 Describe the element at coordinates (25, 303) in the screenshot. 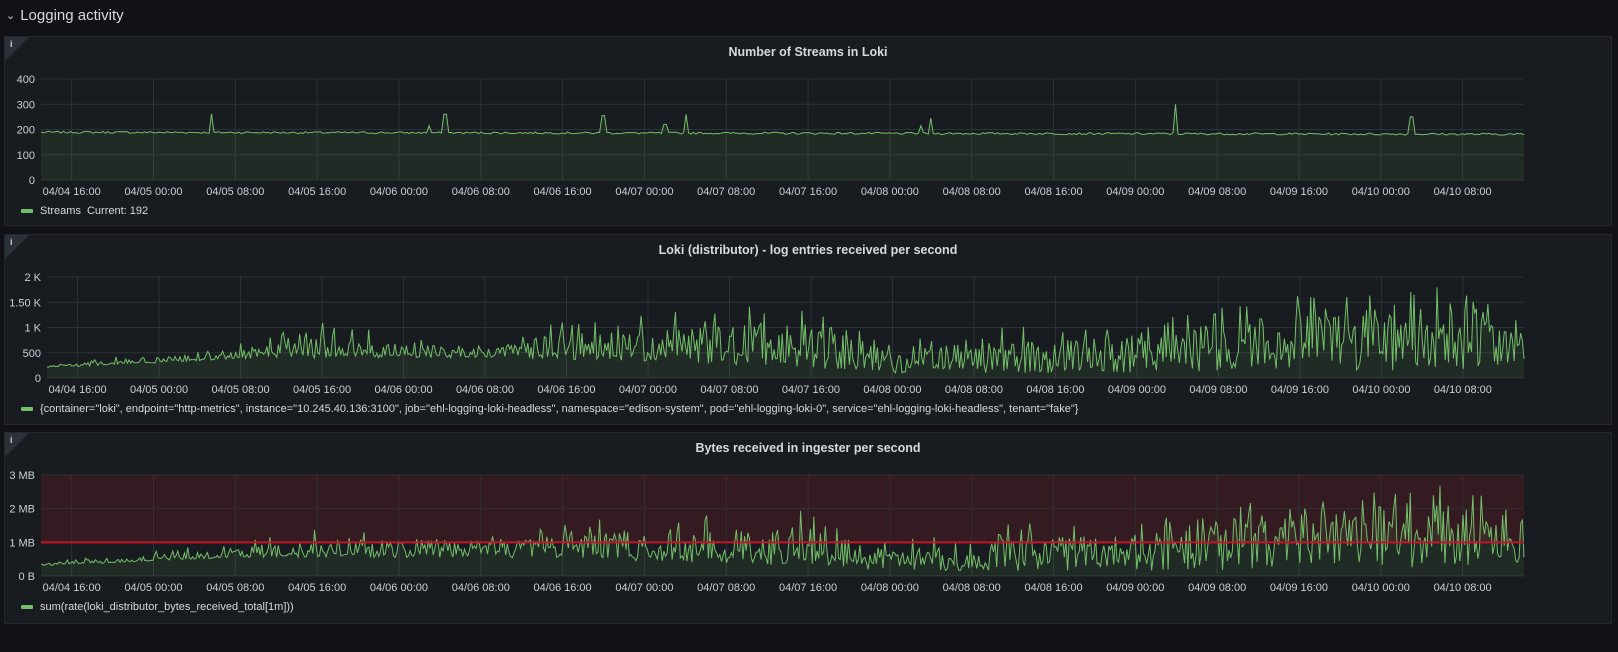

I see `y-tick-label: 1.50 K` at that location.